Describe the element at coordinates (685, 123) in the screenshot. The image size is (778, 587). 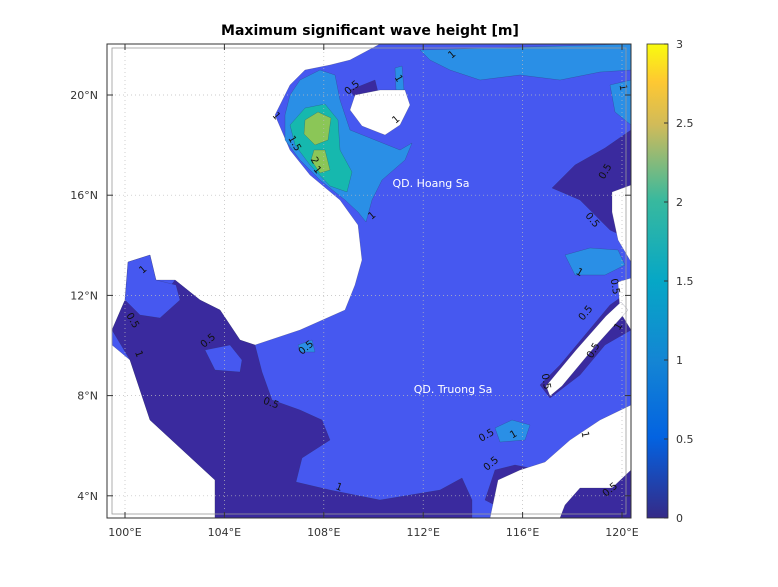
I see `colorbar-tick-label: 2.5` at that location.